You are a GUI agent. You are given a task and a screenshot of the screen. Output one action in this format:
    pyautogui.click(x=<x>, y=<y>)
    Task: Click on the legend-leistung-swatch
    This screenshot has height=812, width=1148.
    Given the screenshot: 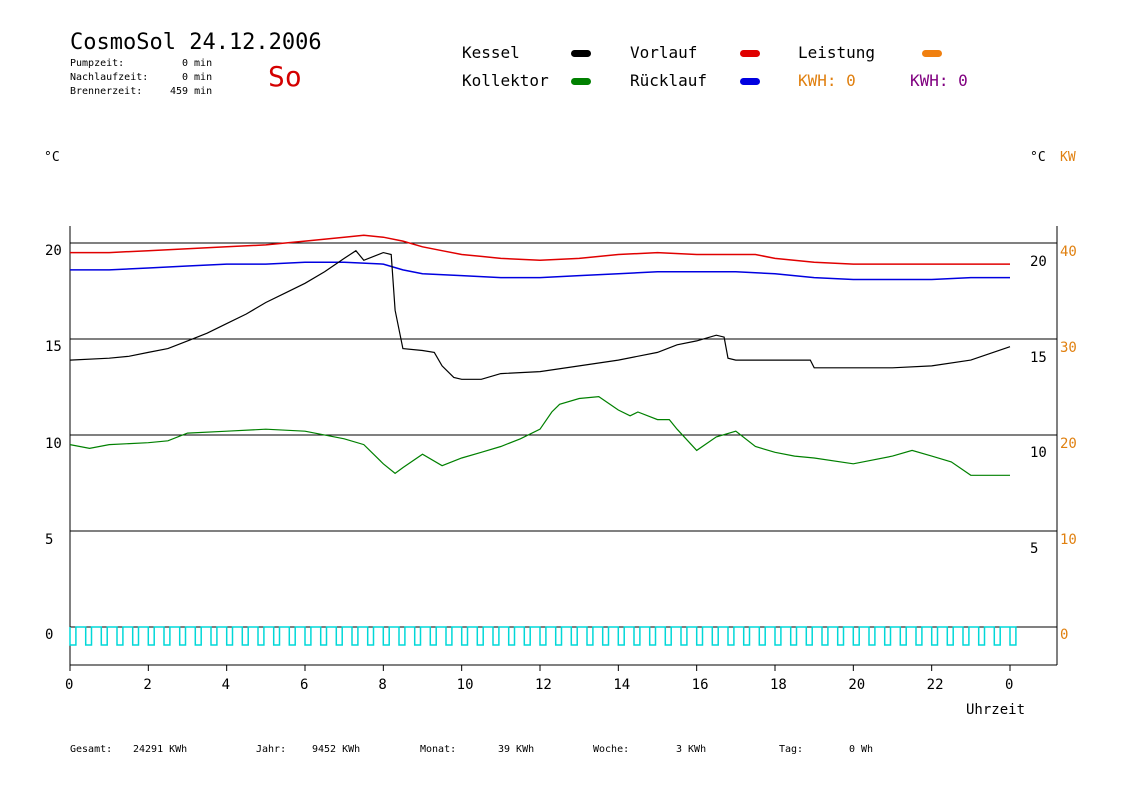 What is the action you would take?
    pyautogui.click(x=932, y=53)
    